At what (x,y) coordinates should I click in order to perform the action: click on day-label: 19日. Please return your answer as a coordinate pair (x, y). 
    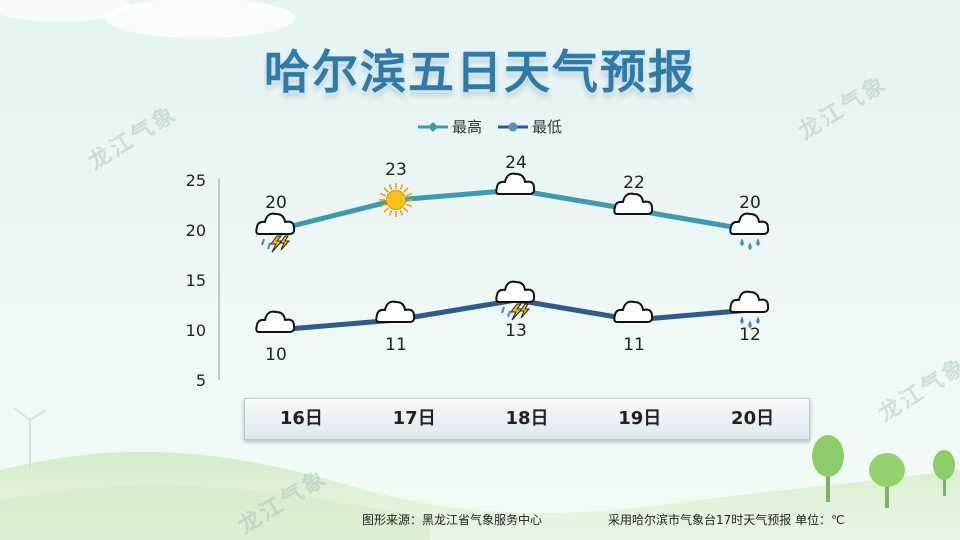
    Looking at the image, I should click on (640, 418).